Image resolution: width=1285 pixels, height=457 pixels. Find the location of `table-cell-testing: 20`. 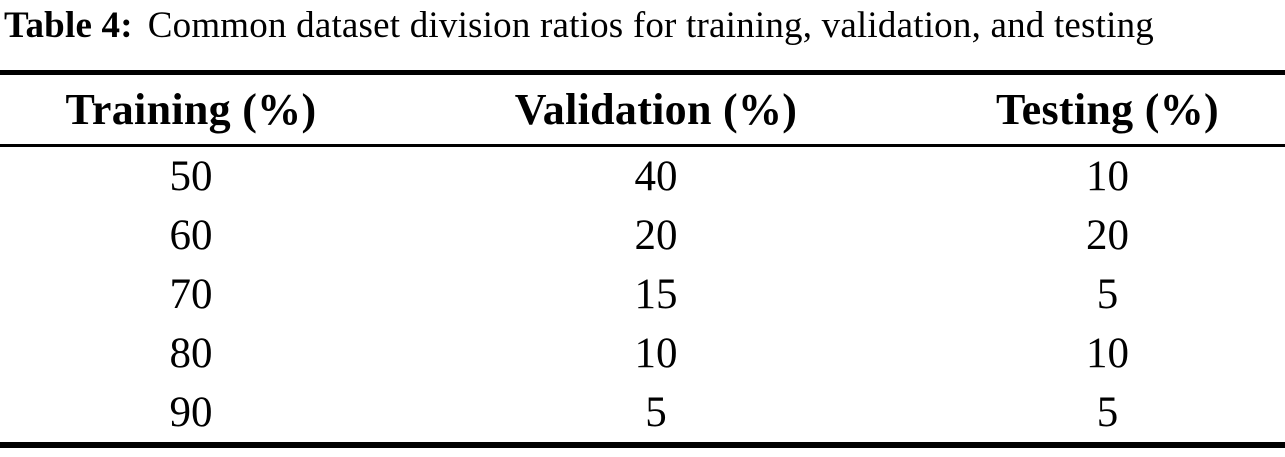

table-cell-testing: 20 is located at coordinates (1107, 235).